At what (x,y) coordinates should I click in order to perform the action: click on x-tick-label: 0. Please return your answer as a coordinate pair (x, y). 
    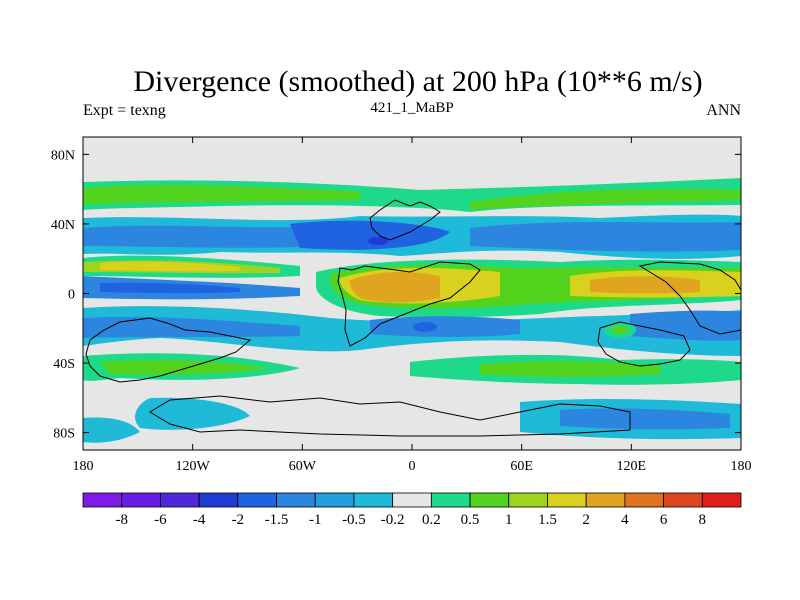
    Looking at the image, I should click on (412, 466).